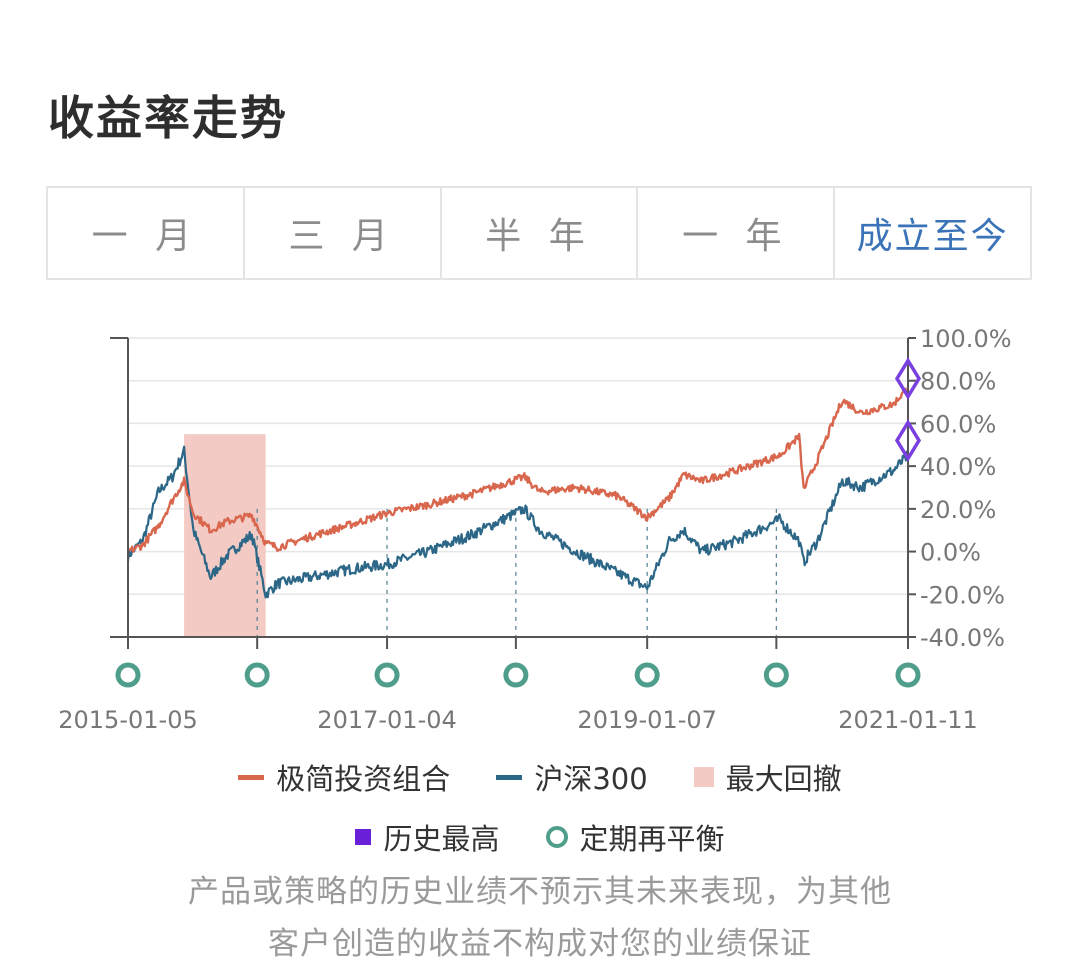 This screenshot has height=970, width=1080. I want to click on x-tick-label: 2017-01-04, so click(386, 720).